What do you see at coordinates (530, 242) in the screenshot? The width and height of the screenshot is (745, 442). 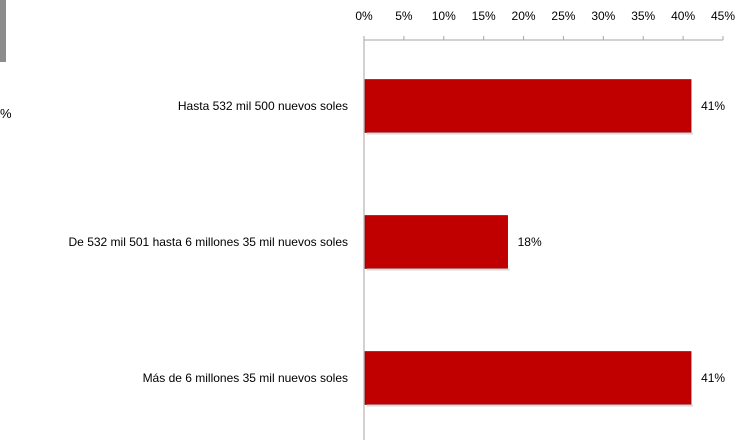 I see `data-label: 18%` at bounding box center [530, 242].